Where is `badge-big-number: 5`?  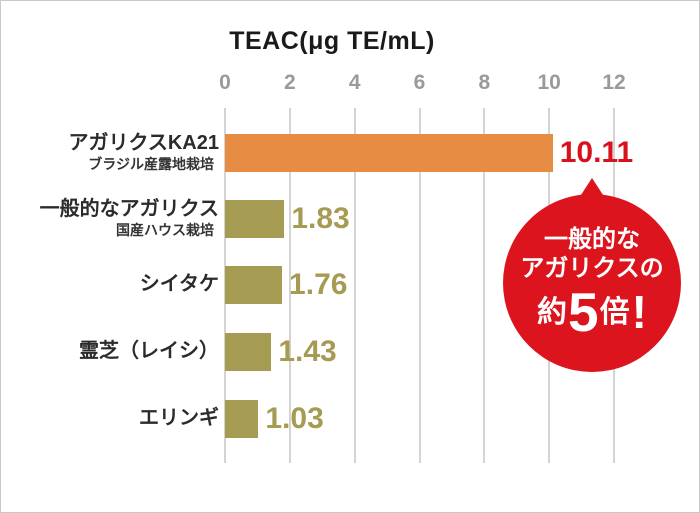
badge-big-number: 5 is located at coordinates (583, 311).